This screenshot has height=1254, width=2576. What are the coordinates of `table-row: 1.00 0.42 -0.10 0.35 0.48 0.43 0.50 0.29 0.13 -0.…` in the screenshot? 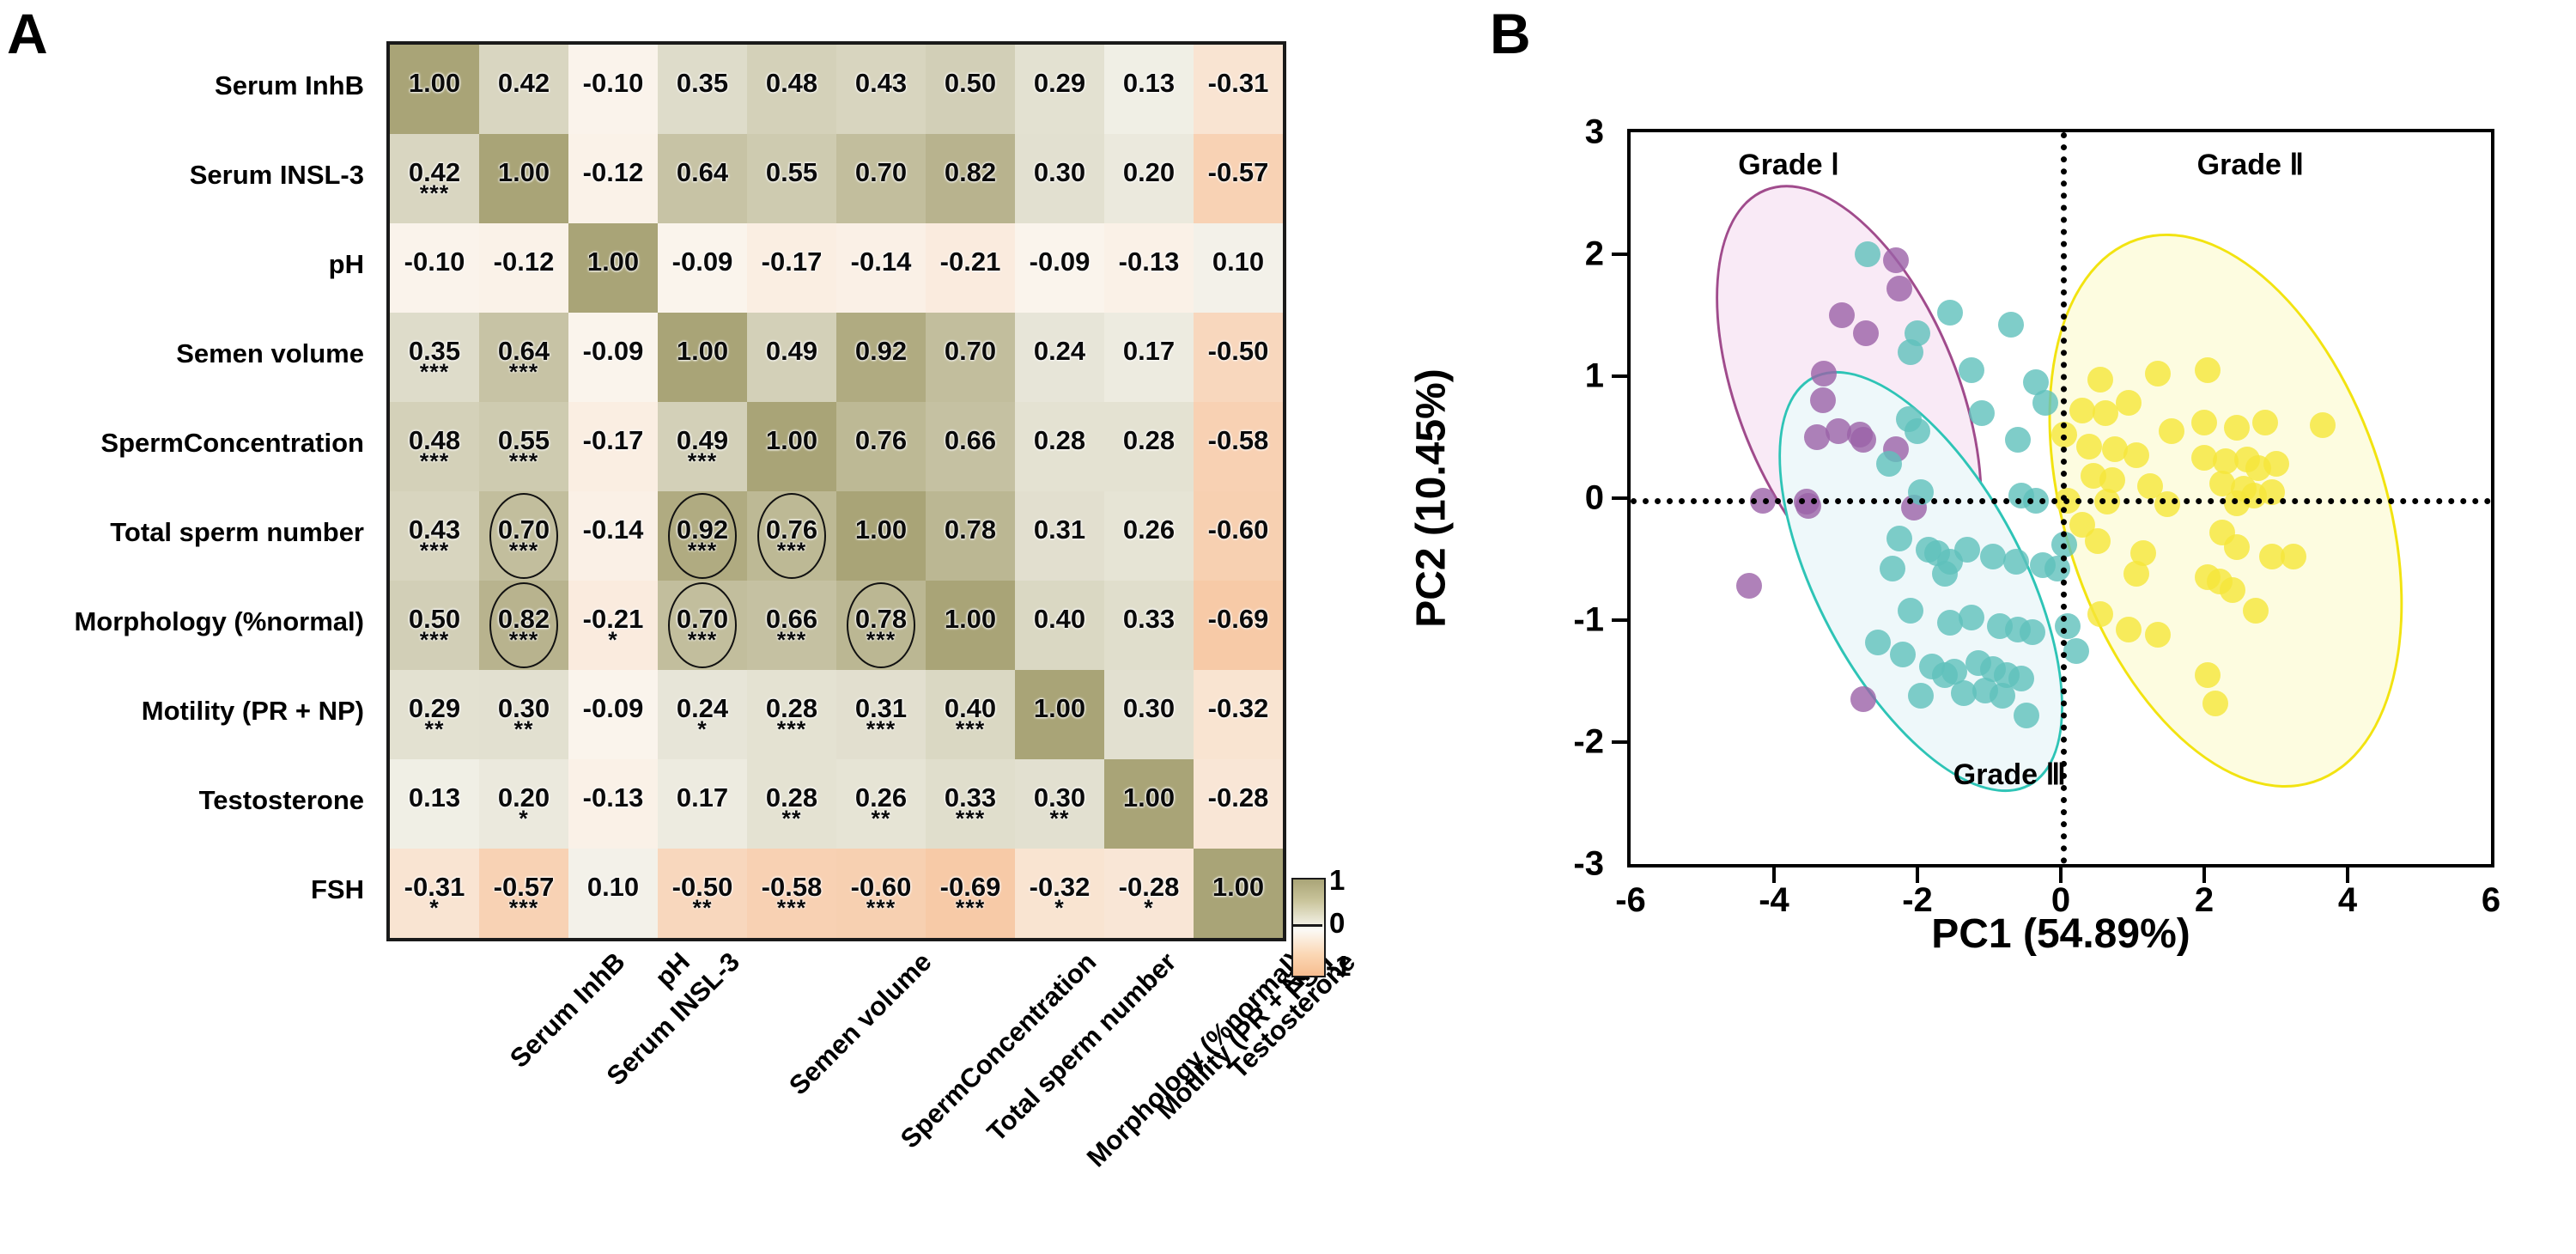 It's located at (836, 88).